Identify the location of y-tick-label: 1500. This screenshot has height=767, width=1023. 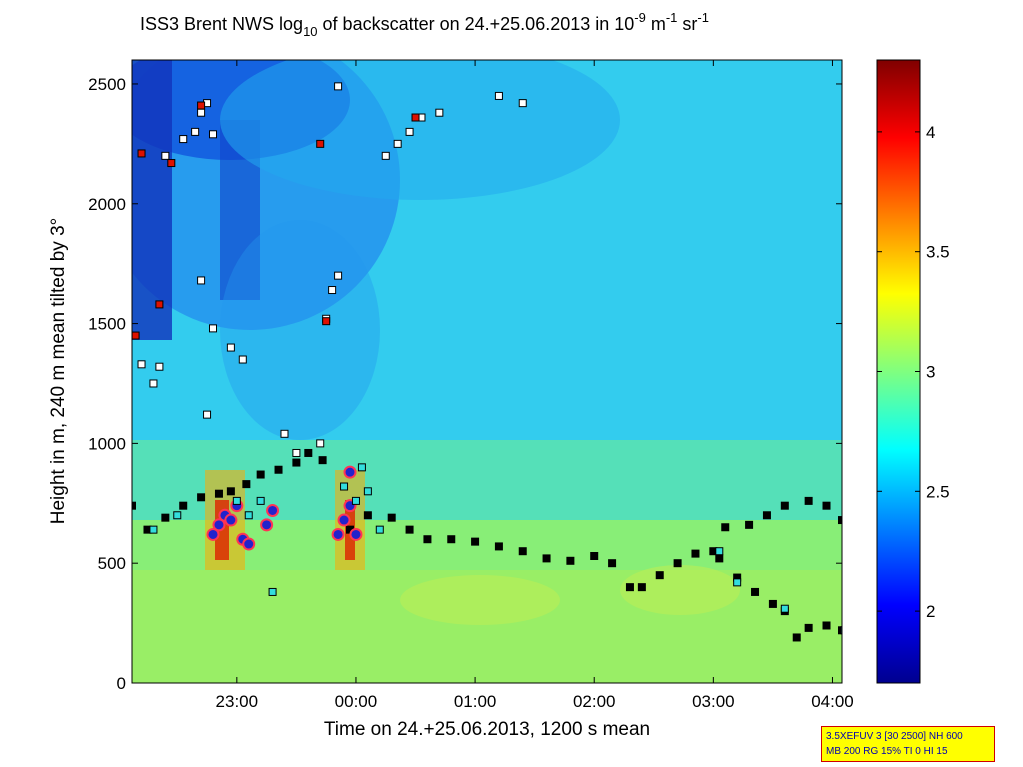
(107, 324).